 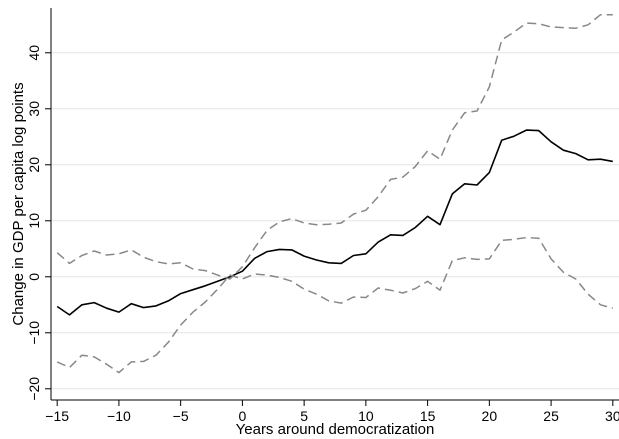 What do you see at coordinates (34, 277) in the screenshot?
I see `y-tick-label-2: 0` at bounding box center [34, 277].